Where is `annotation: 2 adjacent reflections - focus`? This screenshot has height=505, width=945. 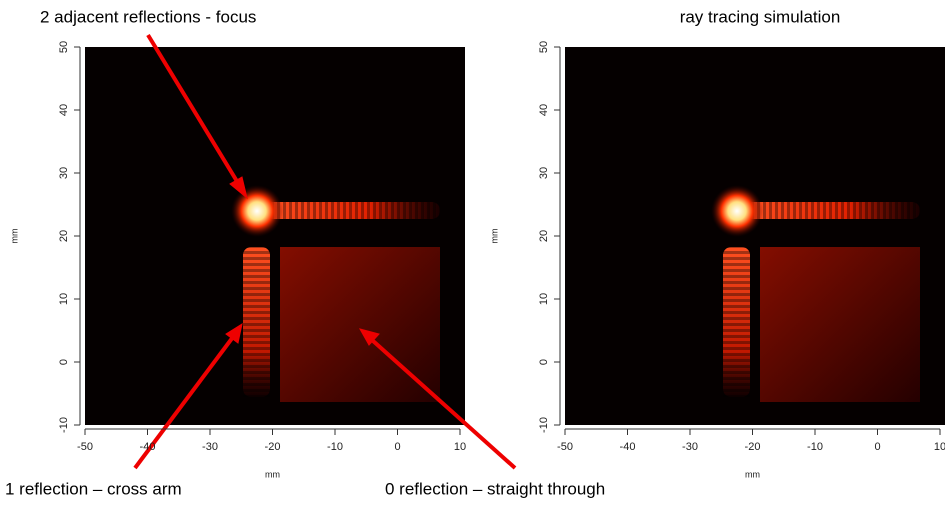
annotation: 2 adjacent reflections - focus is located at coordinates (148, 16).